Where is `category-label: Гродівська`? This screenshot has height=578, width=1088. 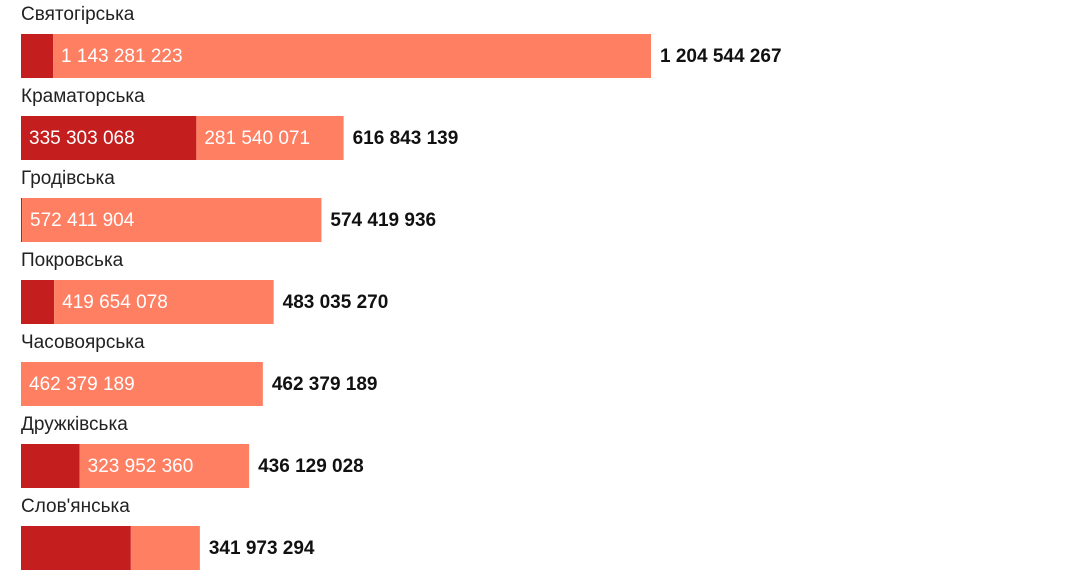 category-label: Гродівська is located at coordinates (68, 178).